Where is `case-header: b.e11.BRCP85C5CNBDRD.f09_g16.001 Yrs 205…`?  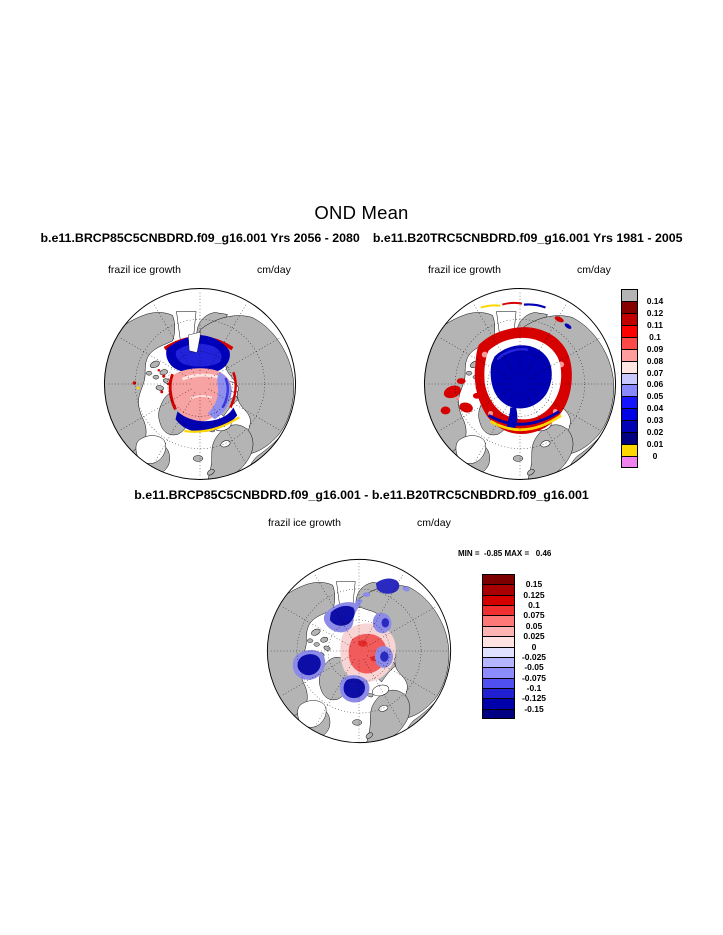
case-header: b.e11.BRCP85C5CNBDRD.f09_g16.001 Yrs 205… is located at coordinates (361, 238).